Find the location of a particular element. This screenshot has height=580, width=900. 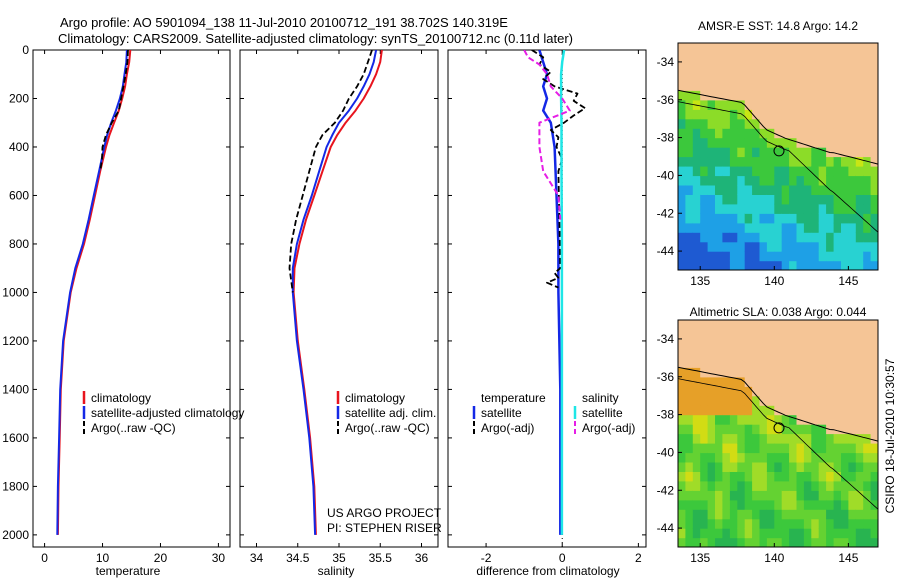

map-y-tick-label: -40 is located at coordinates (666, 452).